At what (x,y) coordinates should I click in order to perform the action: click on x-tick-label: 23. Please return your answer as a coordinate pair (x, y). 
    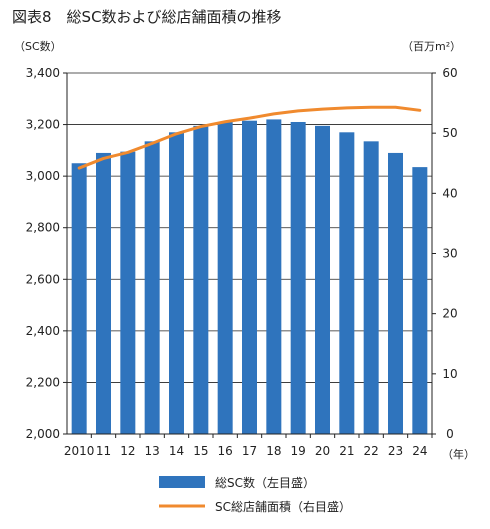
    Looking at the image, I should click on (395, 451).